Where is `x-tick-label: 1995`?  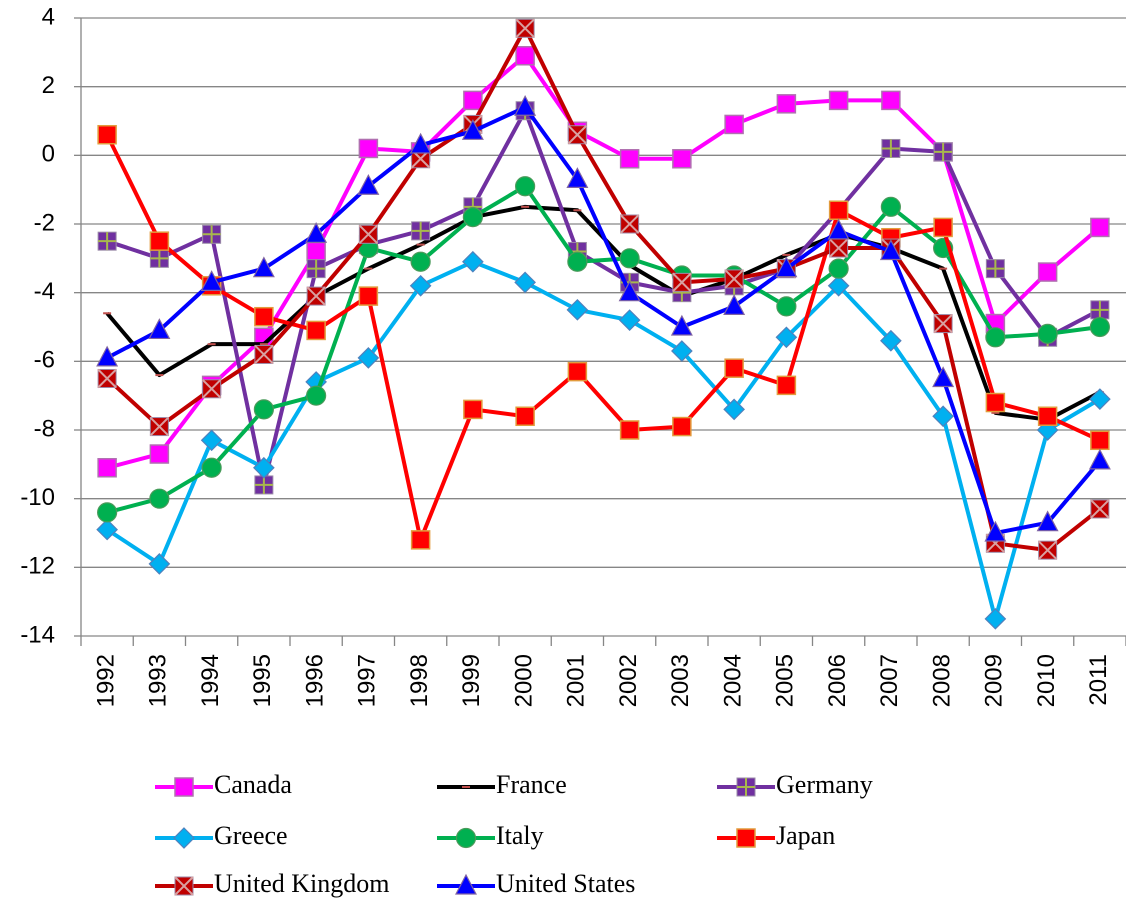 x-tick-label: 1995 is located at coordinates (262, 680).